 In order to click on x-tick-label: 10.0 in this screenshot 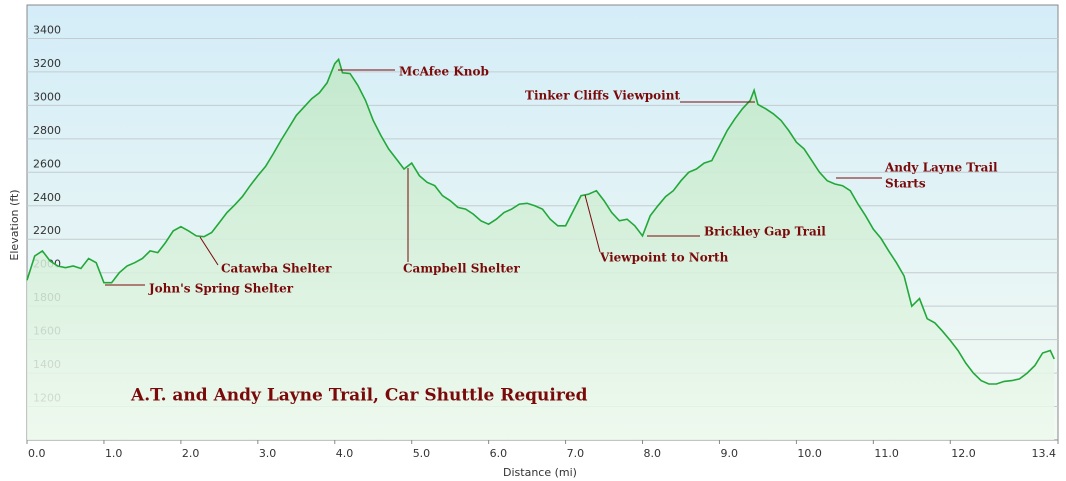, I will do `click(809, 453)`.